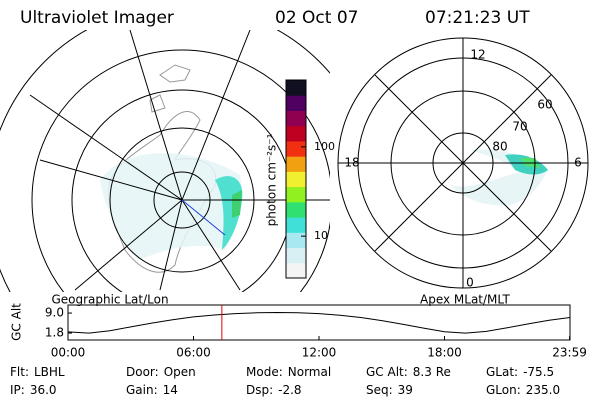 This screenshot has height=400, width=600. What do you see at coordinates (387, 372) in the screenshot?
I see `status-label: GC Alt:` at bounding box center [387, 372].